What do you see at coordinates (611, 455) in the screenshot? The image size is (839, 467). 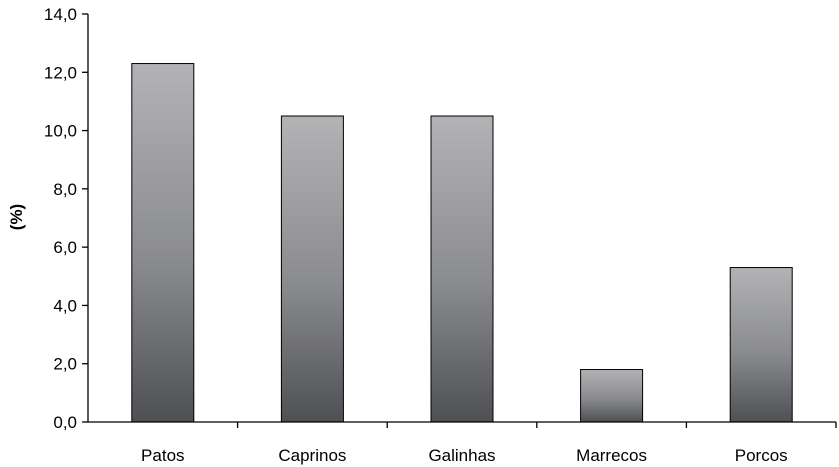 I see `x-tick-label: Marrecos` at bounding box center [611, 455].